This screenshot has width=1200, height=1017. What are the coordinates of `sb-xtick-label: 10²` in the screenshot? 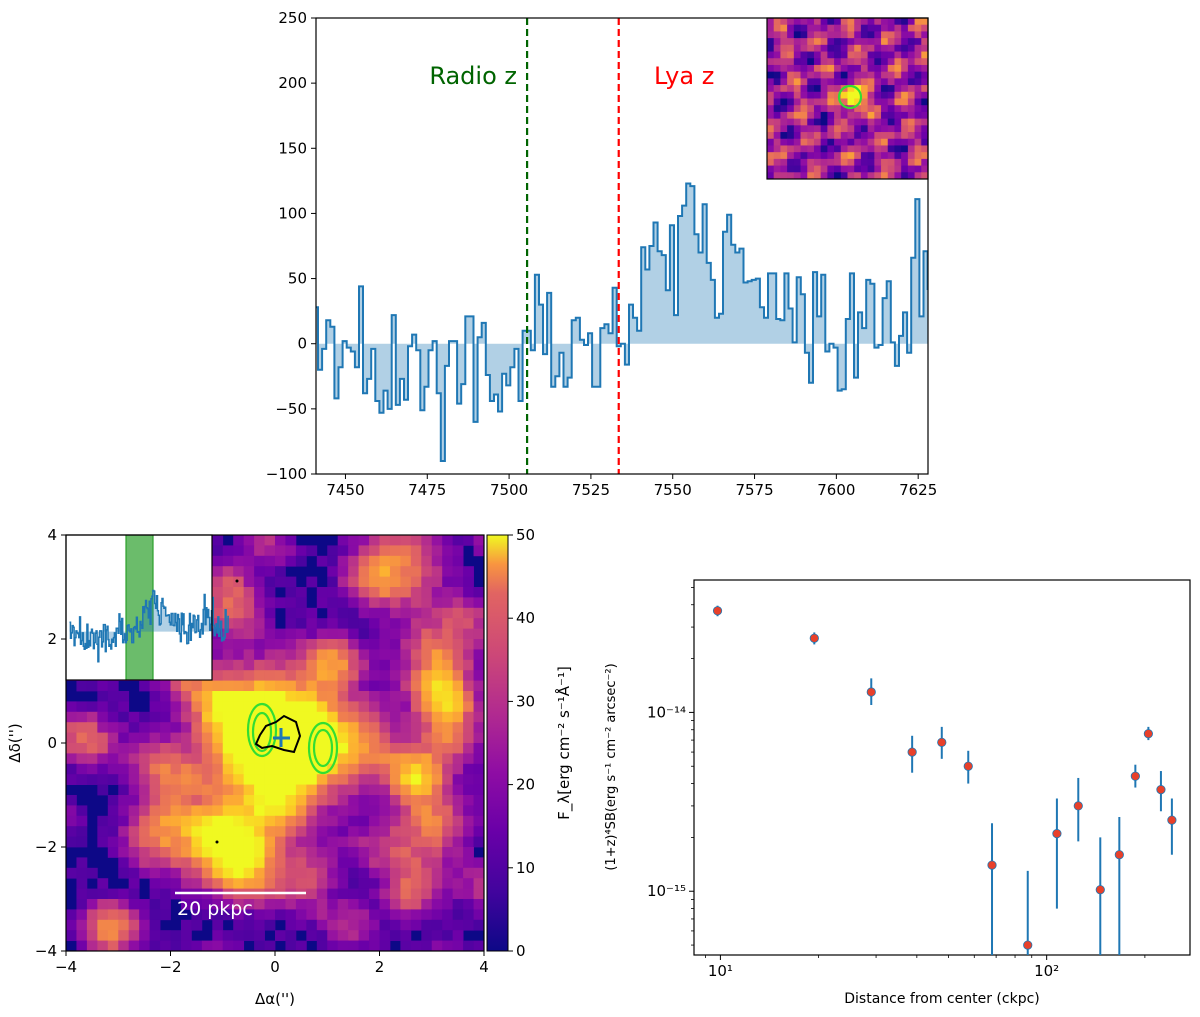 It's located at (1046, 971).